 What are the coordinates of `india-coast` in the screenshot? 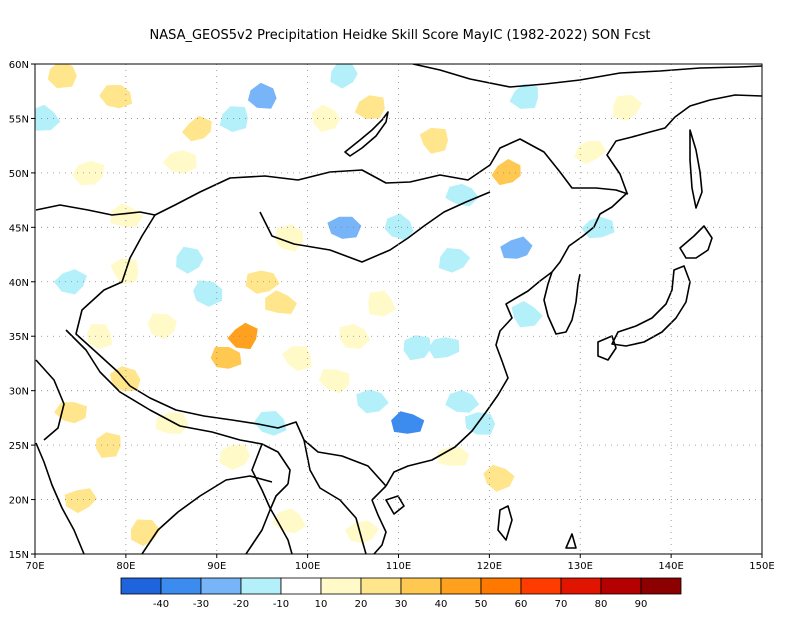 It's located at (60, 498).